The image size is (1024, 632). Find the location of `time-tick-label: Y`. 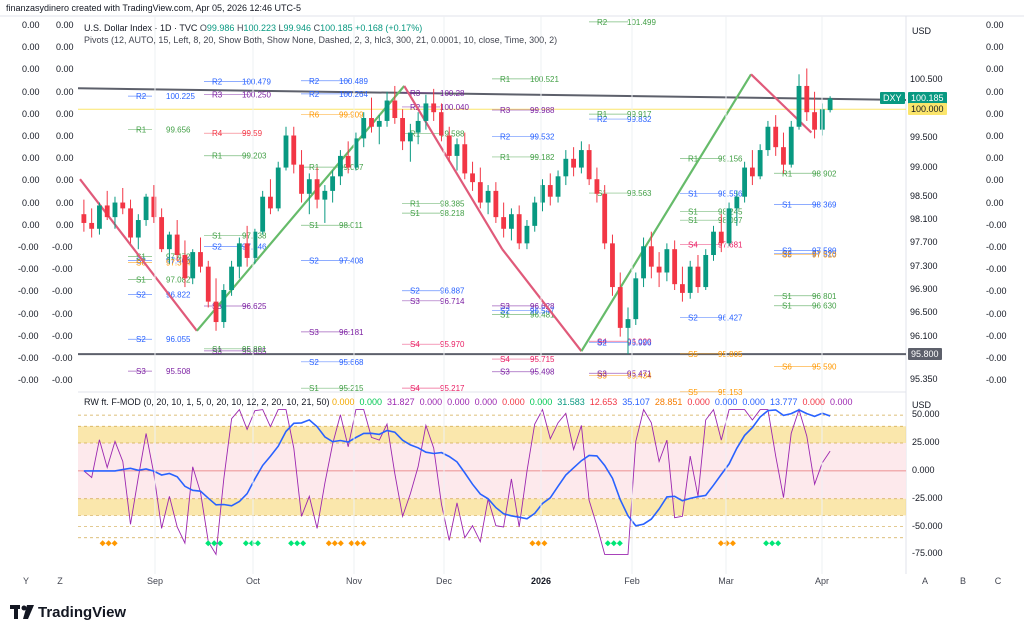

time-tick-label: Y is located at coordinates (26, 581).